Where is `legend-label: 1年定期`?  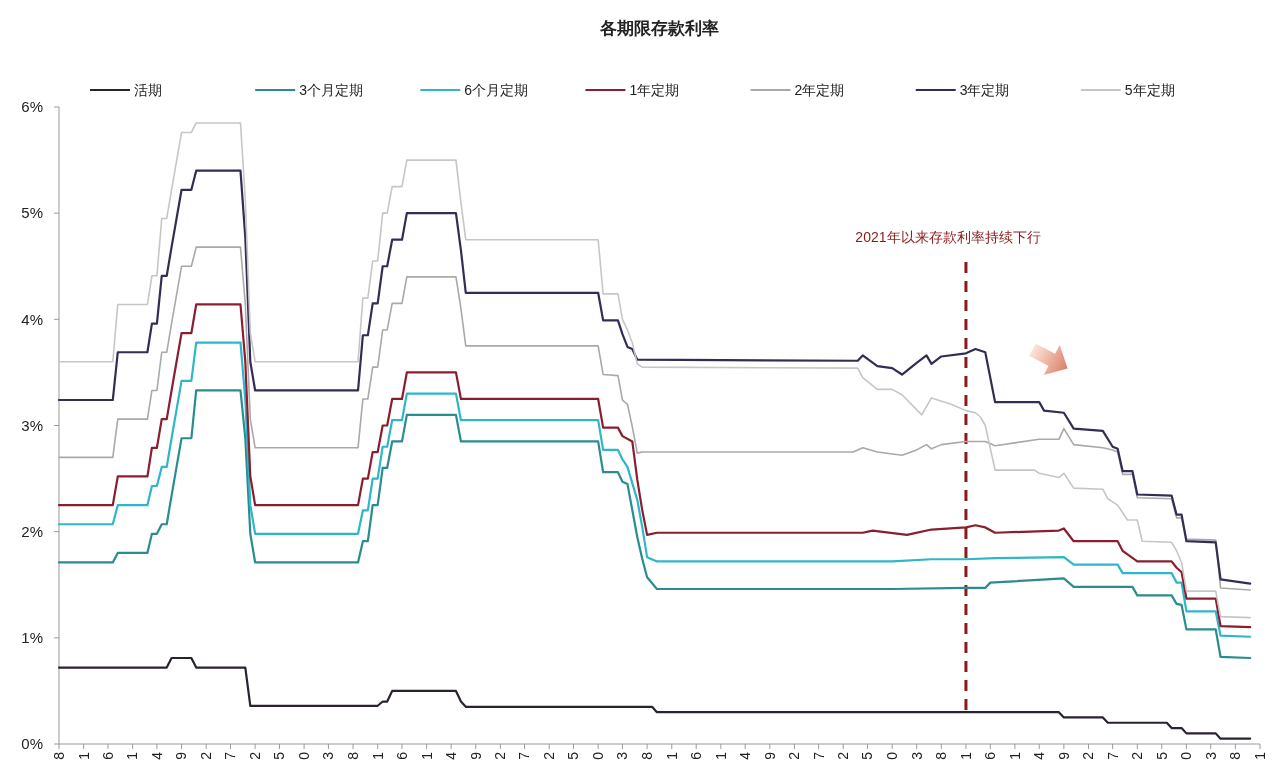 legend-label: 1年定期 is located at coordinates (654, 89).